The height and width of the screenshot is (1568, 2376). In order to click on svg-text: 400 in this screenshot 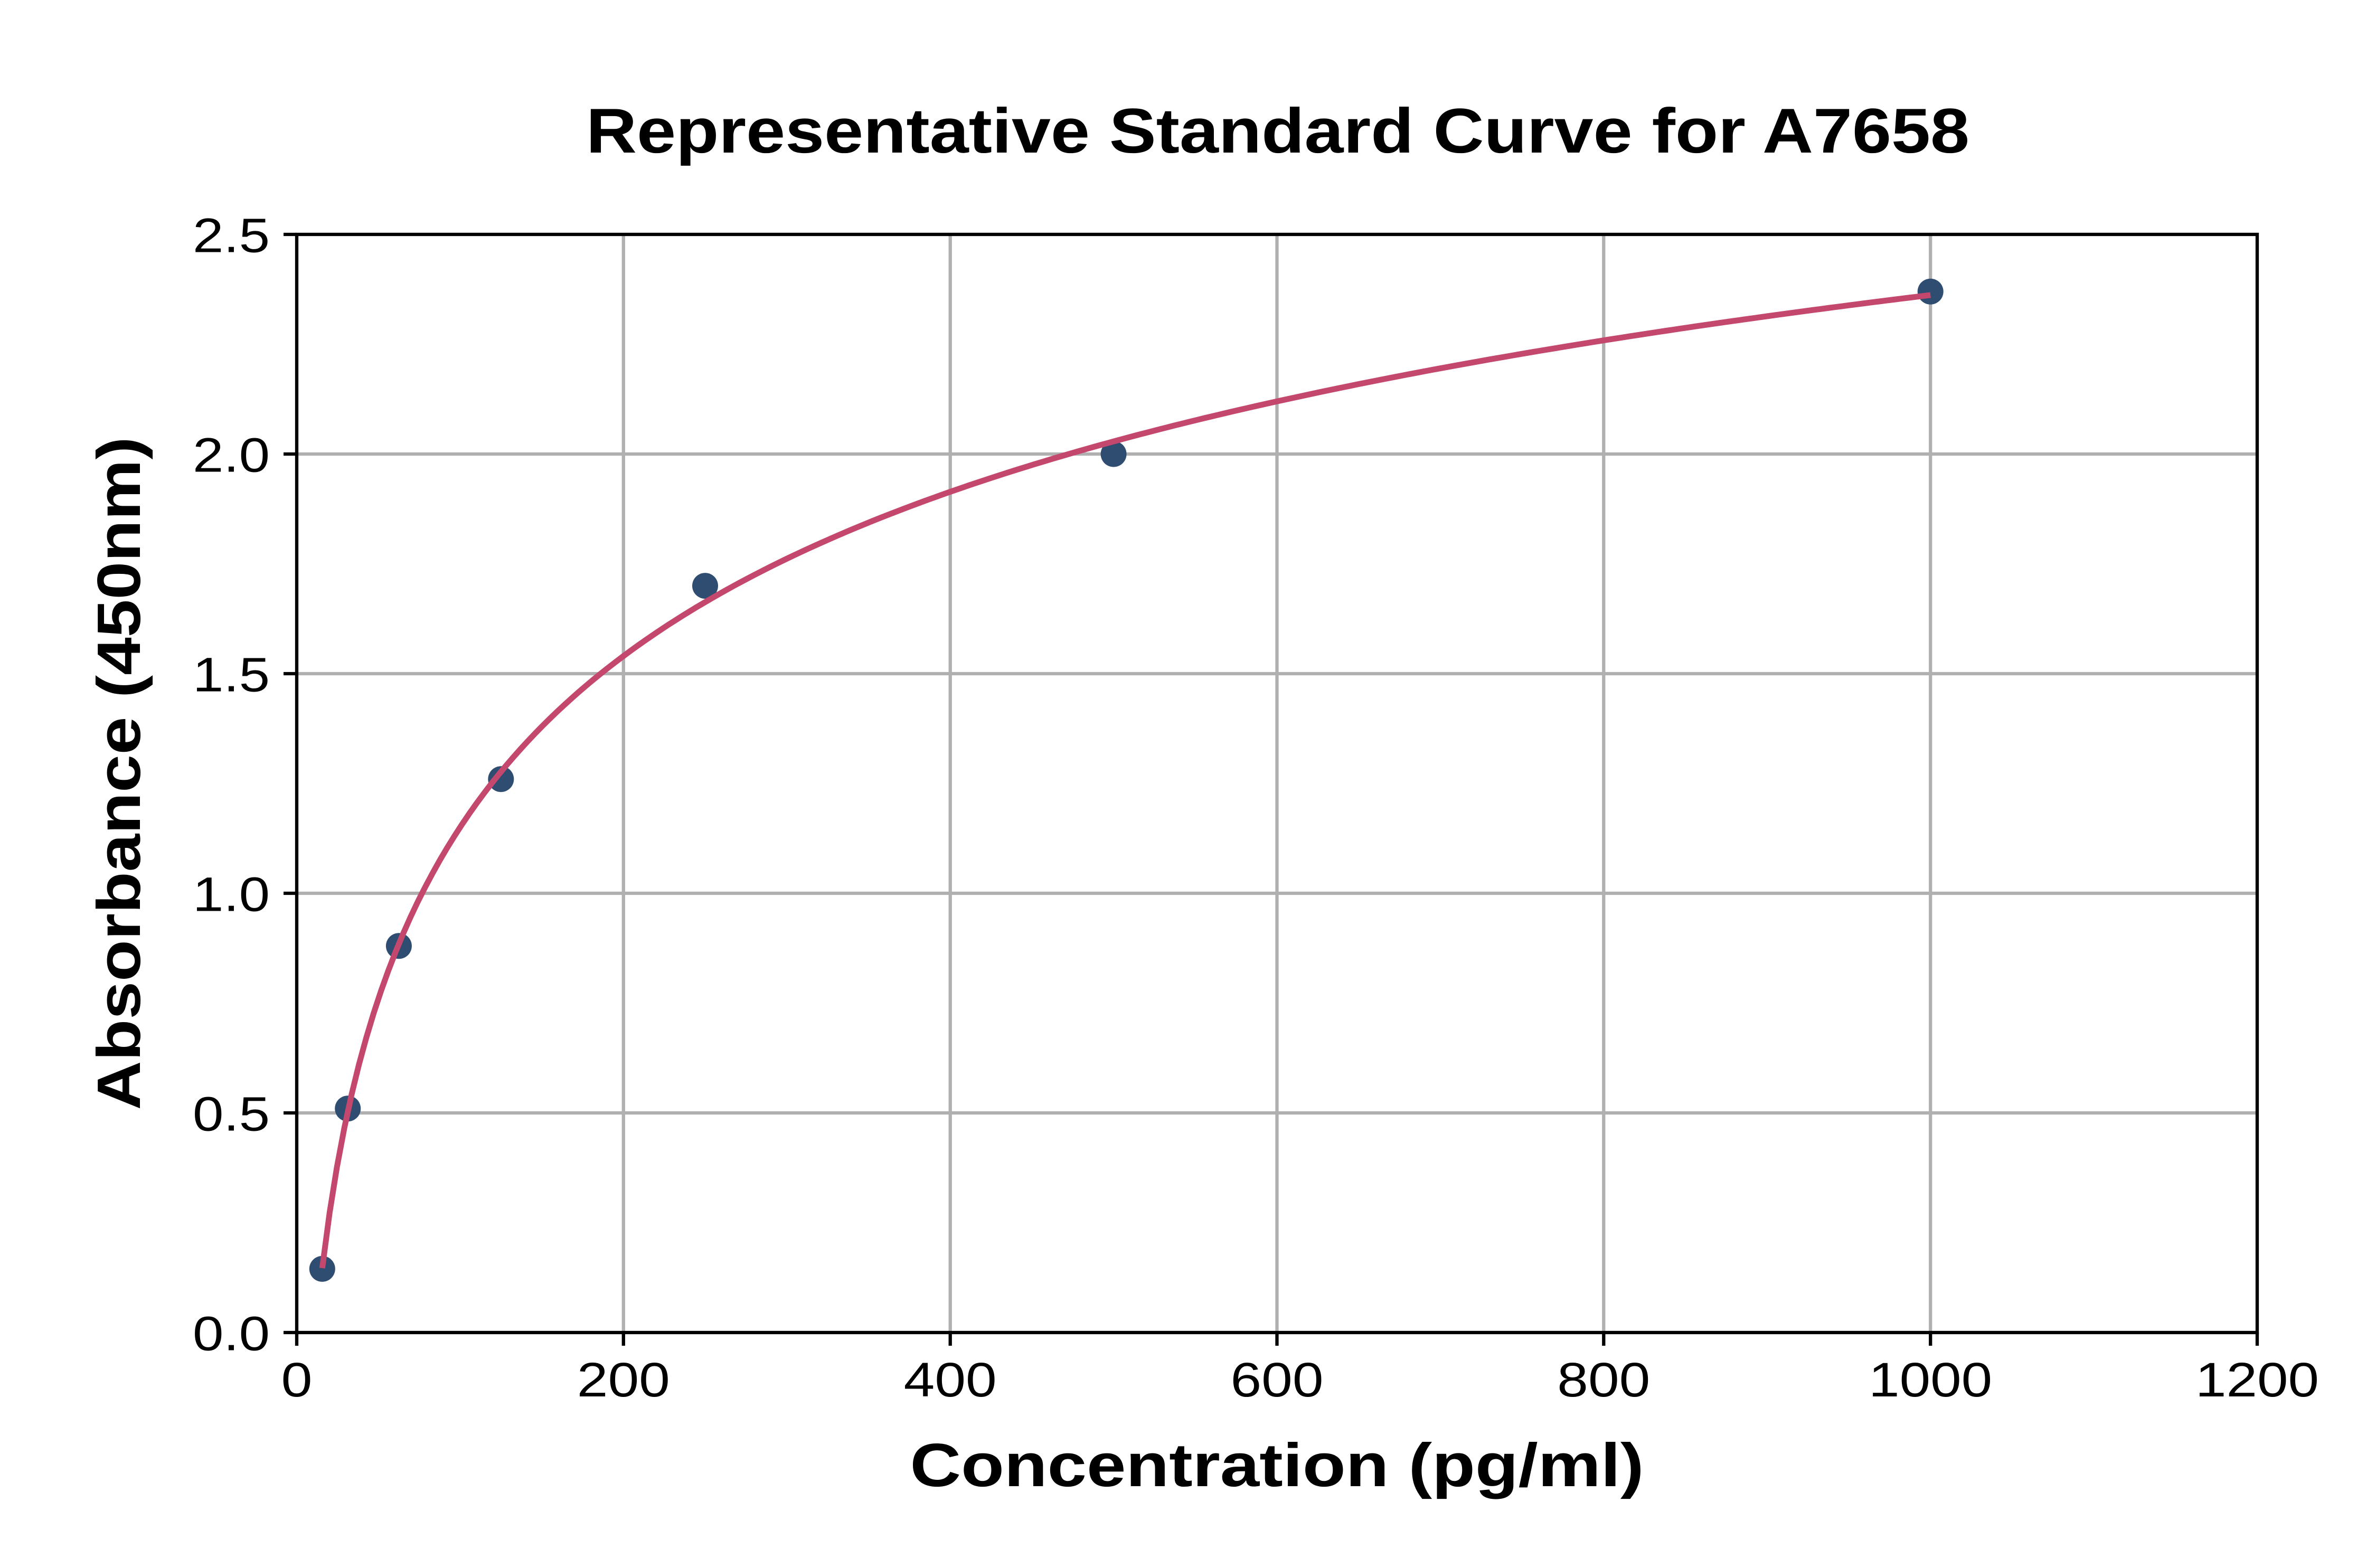, I will do `click(951, 1380)`.